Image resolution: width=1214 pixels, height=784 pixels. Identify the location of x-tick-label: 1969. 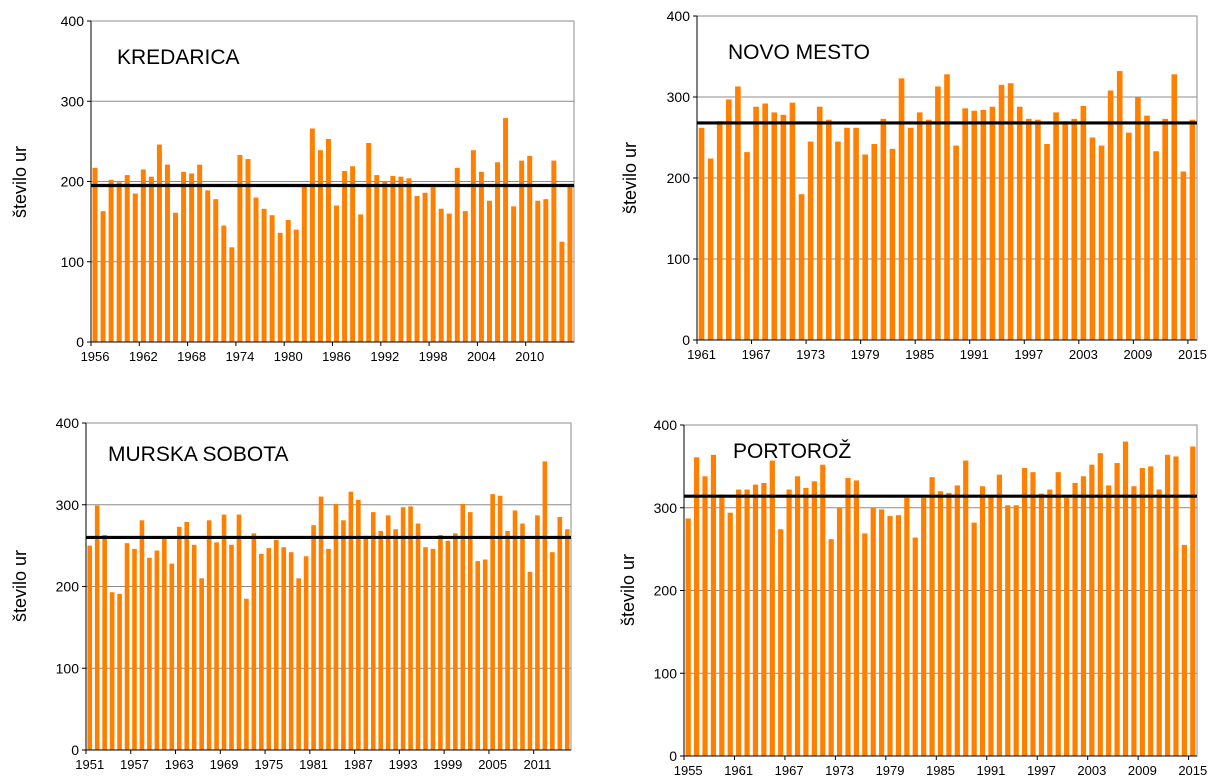
(224, 764).